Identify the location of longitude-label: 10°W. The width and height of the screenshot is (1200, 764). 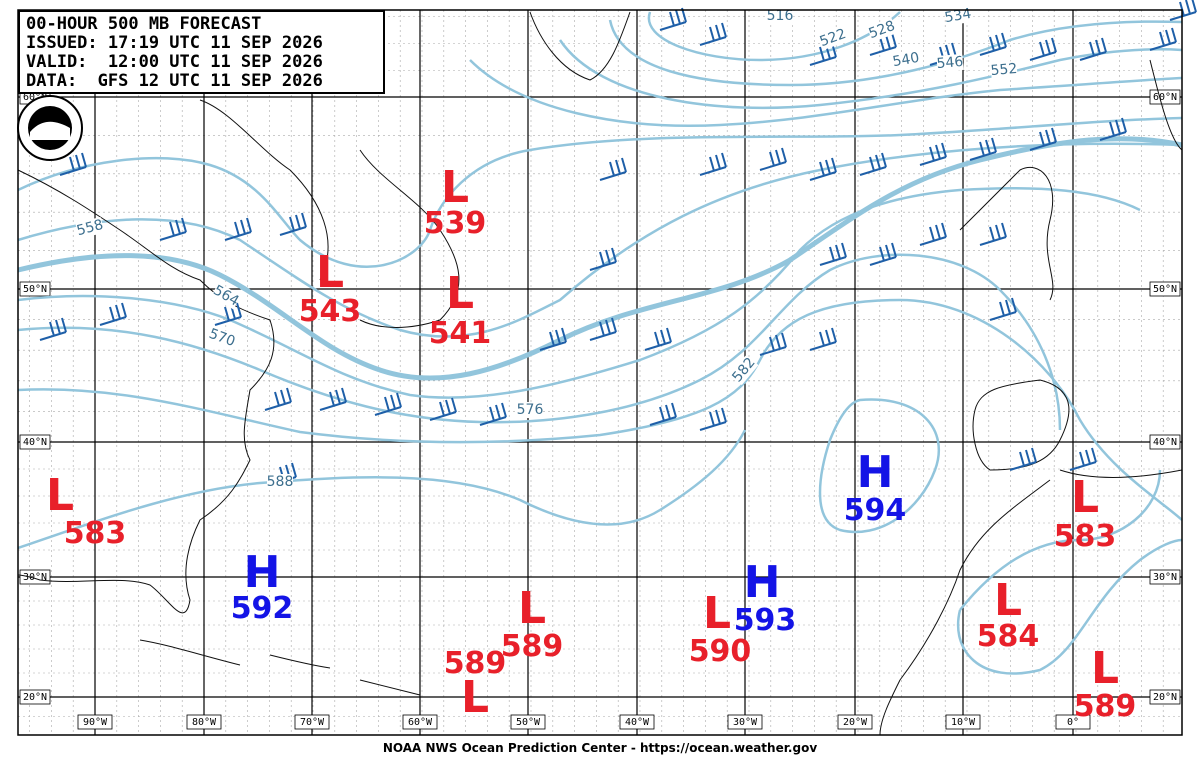
(963, 722).